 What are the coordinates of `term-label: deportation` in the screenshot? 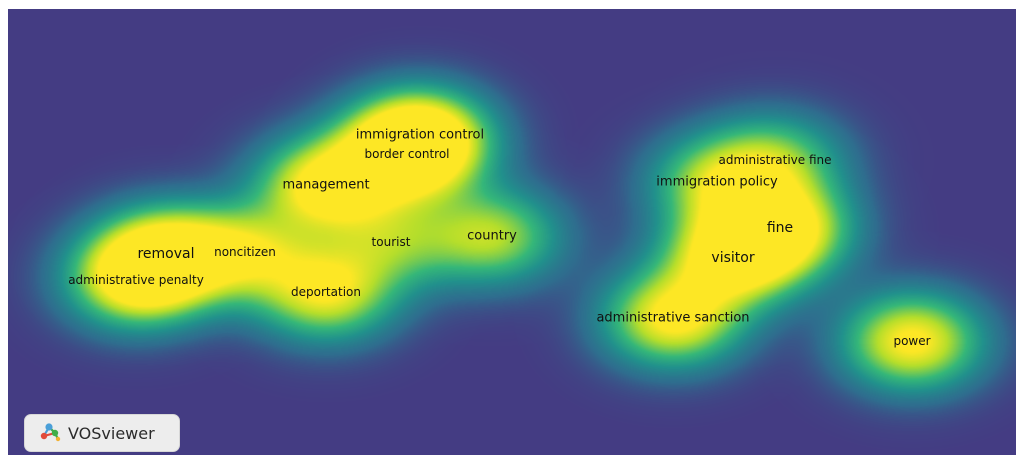 It's located at (326, 292).